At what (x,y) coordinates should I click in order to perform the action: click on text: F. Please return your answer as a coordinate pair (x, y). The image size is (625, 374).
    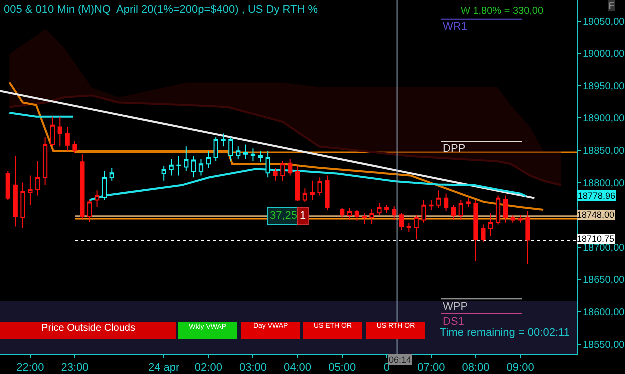
    Looking at the image, I should click on (612, 6).